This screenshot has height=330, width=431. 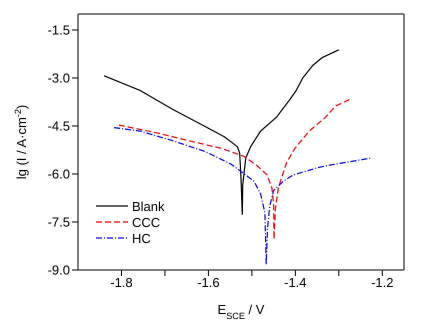 I want to click on legend-label: CCC, so click(x=146, y=222).